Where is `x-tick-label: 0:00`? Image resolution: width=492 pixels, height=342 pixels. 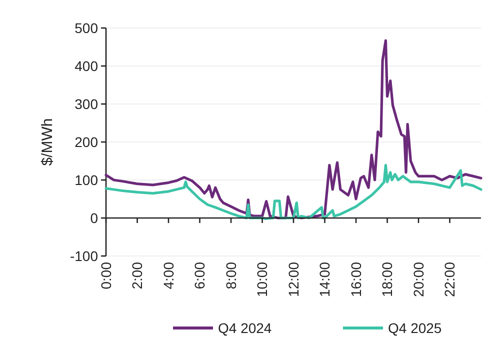 x-tick-label: 0:00 is located at coordinates (106, 276).